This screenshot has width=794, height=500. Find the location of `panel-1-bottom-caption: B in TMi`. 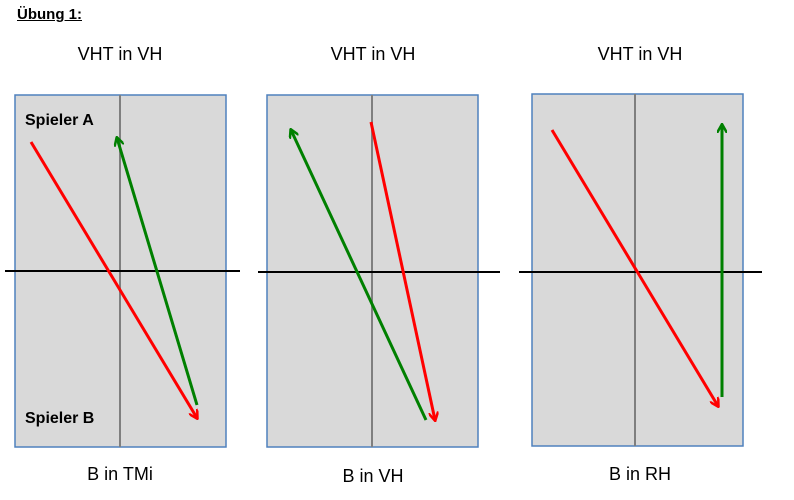

panel-1-bottom-caption: B in TMi is located at coordinates (120, 474).